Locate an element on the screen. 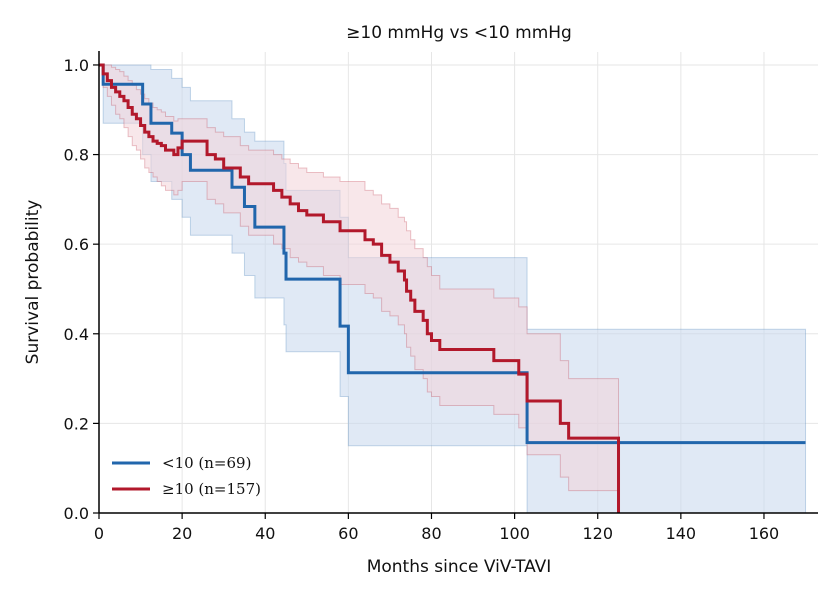 The height and width of the screenshot is (600, 840). y-tick-label: 0.8 is located at coordinates (76, 155).